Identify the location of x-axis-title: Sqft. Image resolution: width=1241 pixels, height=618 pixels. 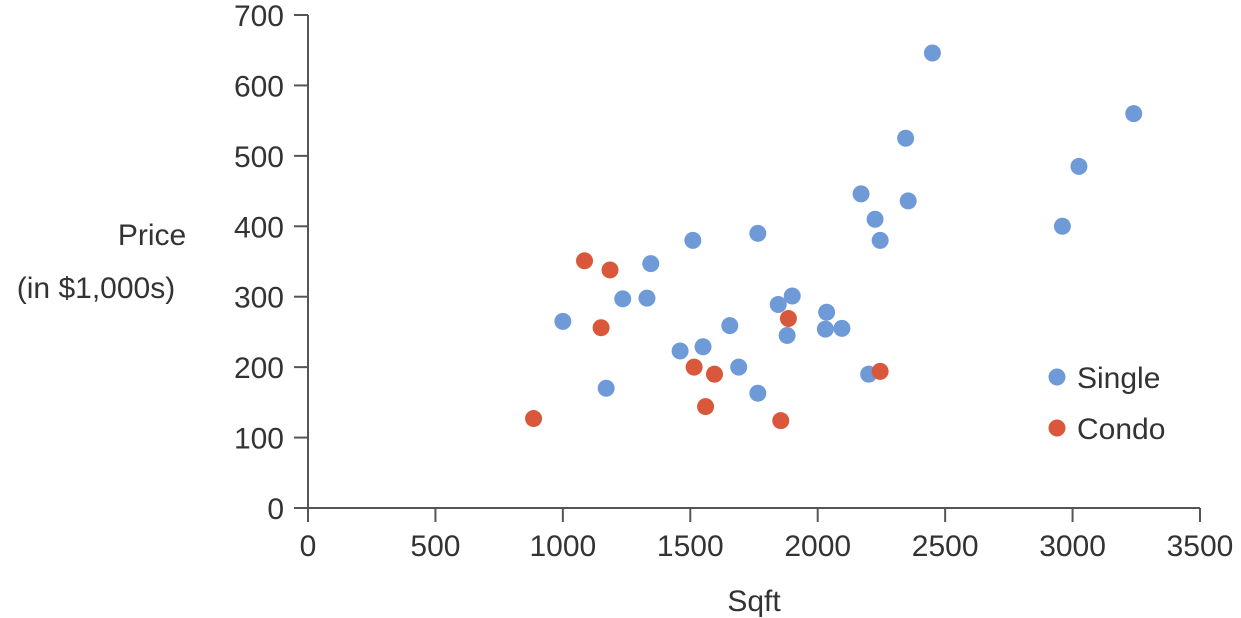
(754, 601).